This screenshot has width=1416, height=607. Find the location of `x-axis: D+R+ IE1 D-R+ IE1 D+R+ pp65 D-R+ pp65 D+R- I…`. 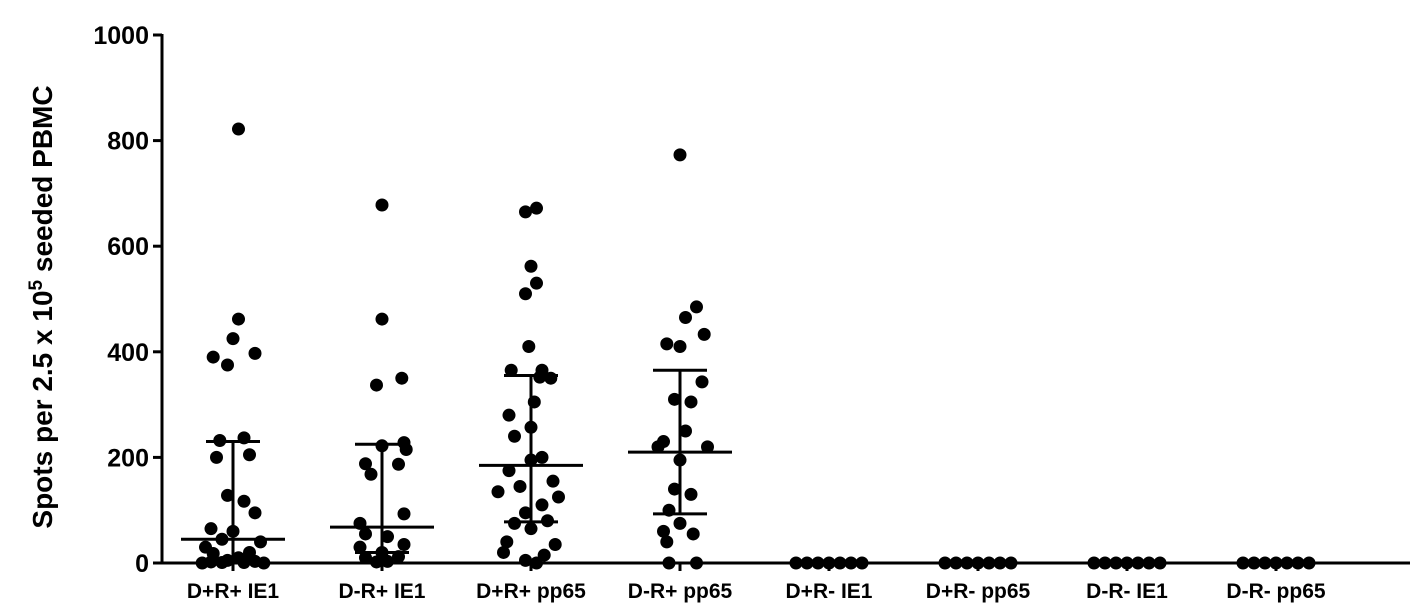

x-axis: D+R+ IE1 D-R+ IE1 D+R+ pp65 D-R+ pp65 D+R- I… is located at coordinates (786, 582).